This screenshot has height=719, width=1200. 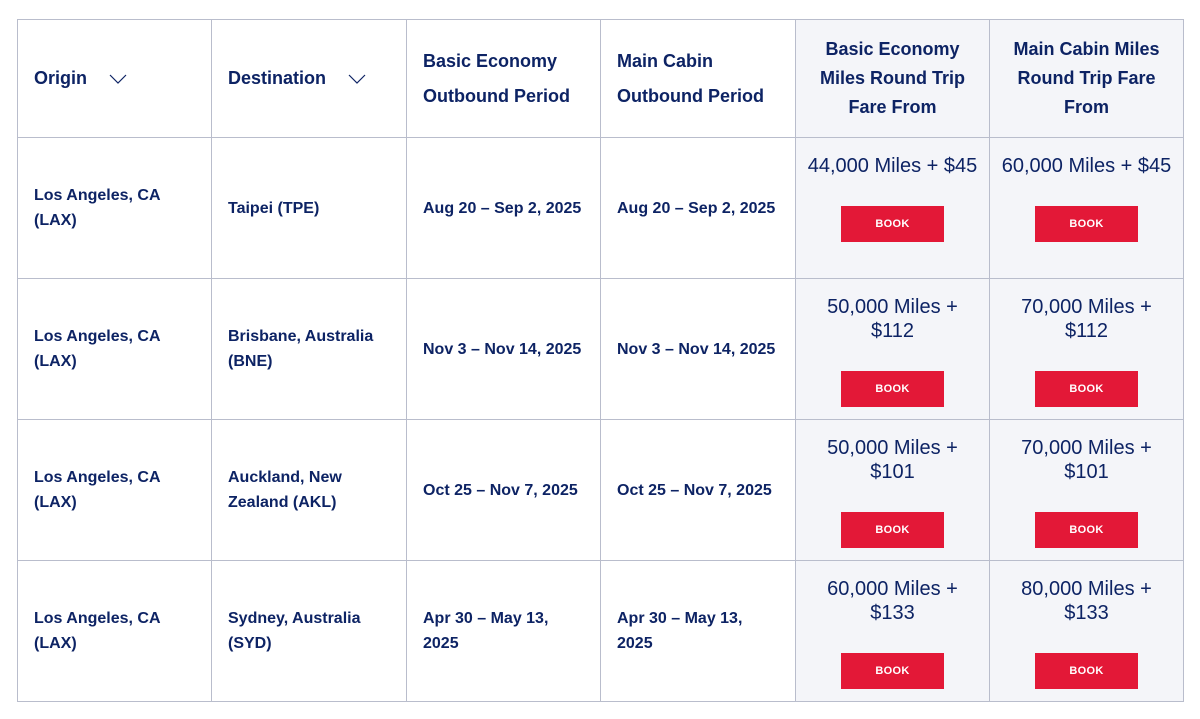 I want to click on basic-fare-cell: 44,000 Miles + $45 BOOK, so click(x=892, y=208).